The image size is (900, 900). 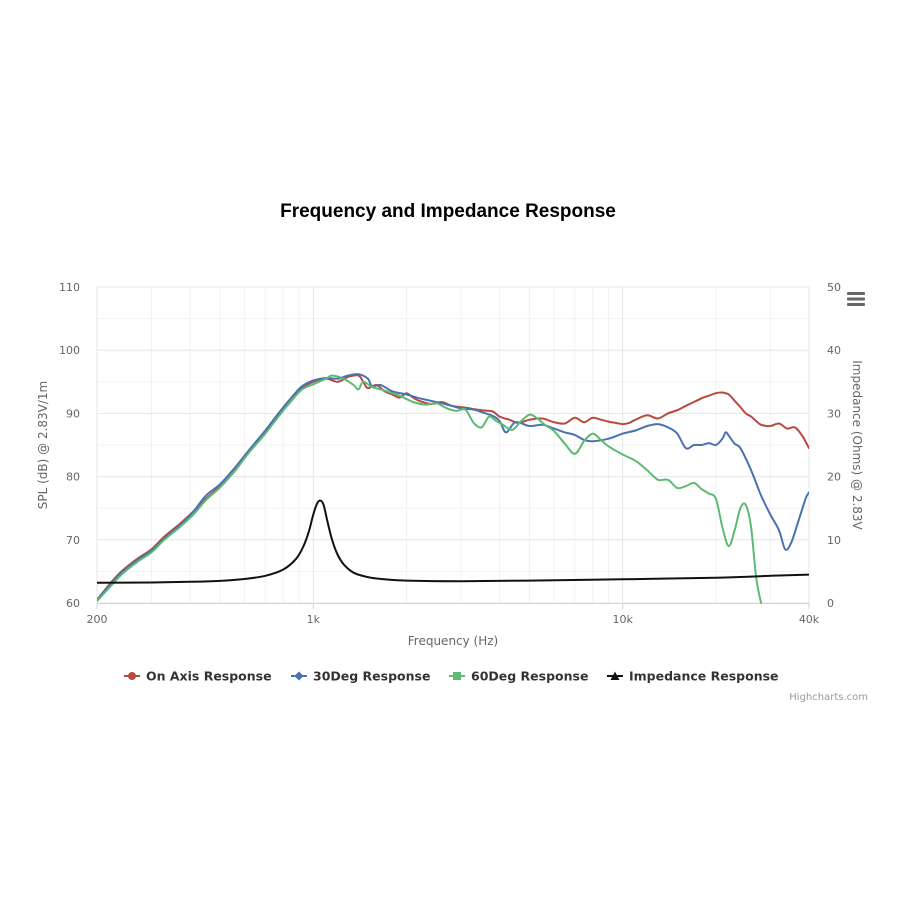 What do you see at coordinates (857, 445) in the screenshot?
I see `y2-axis-title: Impedance (Ohms) @ 2.83V` at bounding box center [857, 445].